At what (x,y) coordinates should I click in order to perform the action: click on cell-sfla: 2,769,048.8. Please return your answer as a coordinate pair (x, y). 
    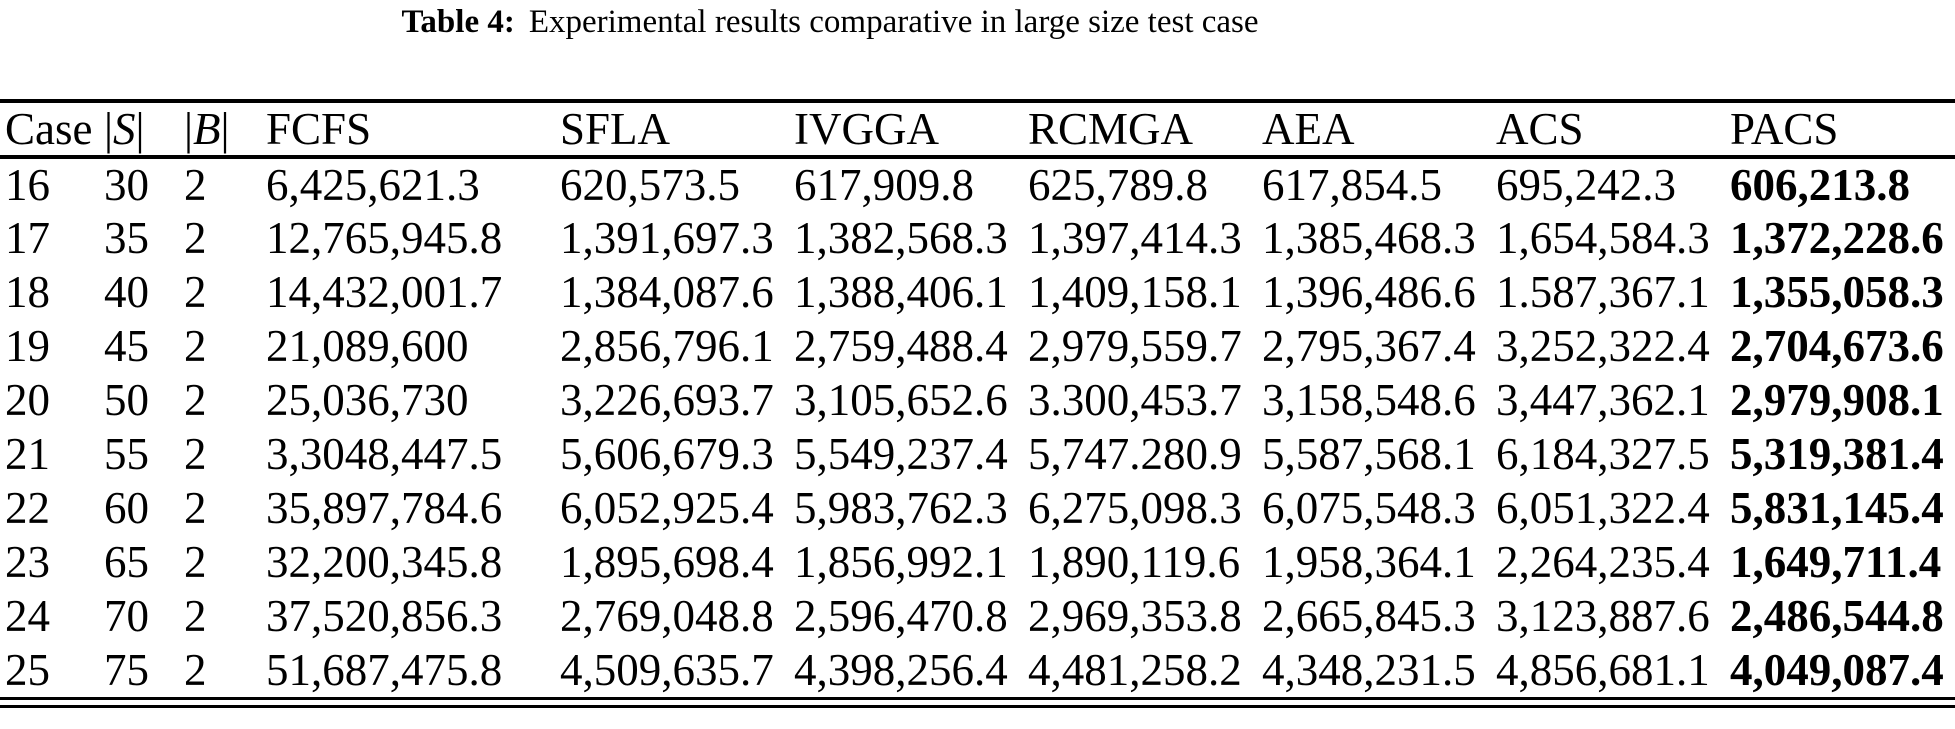
    Looking at the image, I should click on (667, 616).